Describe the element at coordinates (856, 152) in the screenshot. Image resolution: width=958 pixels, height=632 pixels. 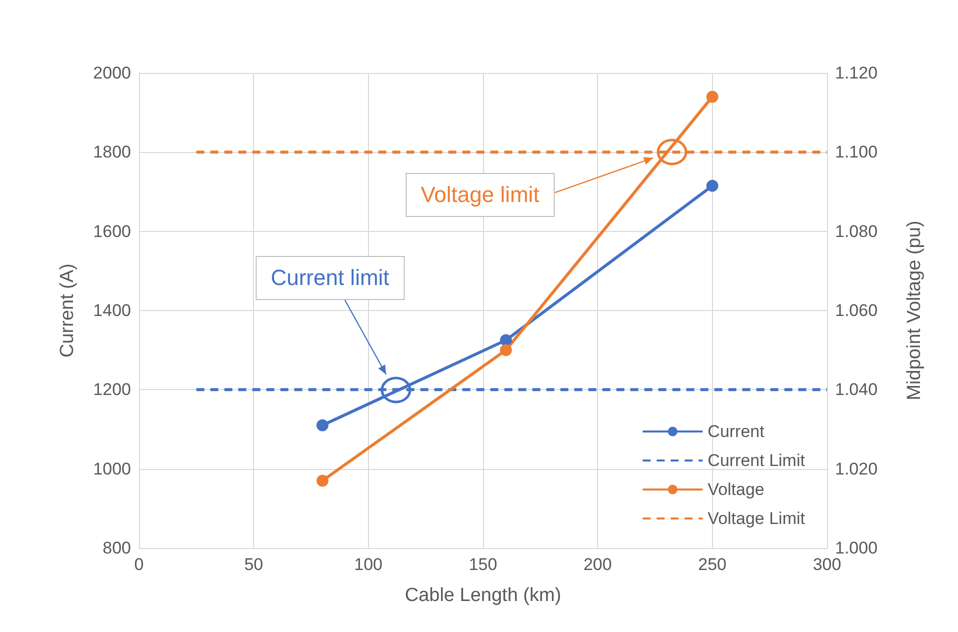
I see `y2-tick-label: 1.100` at that location.